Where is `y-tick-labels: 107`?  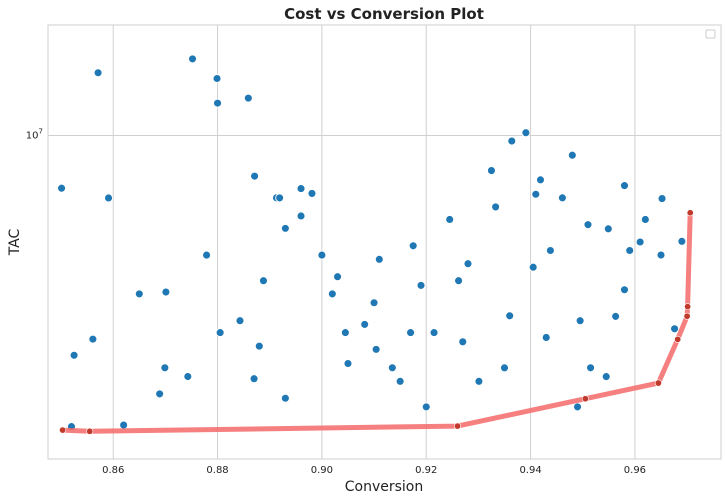
y-tick-labels: 107 is located at coordinates (34, 134).